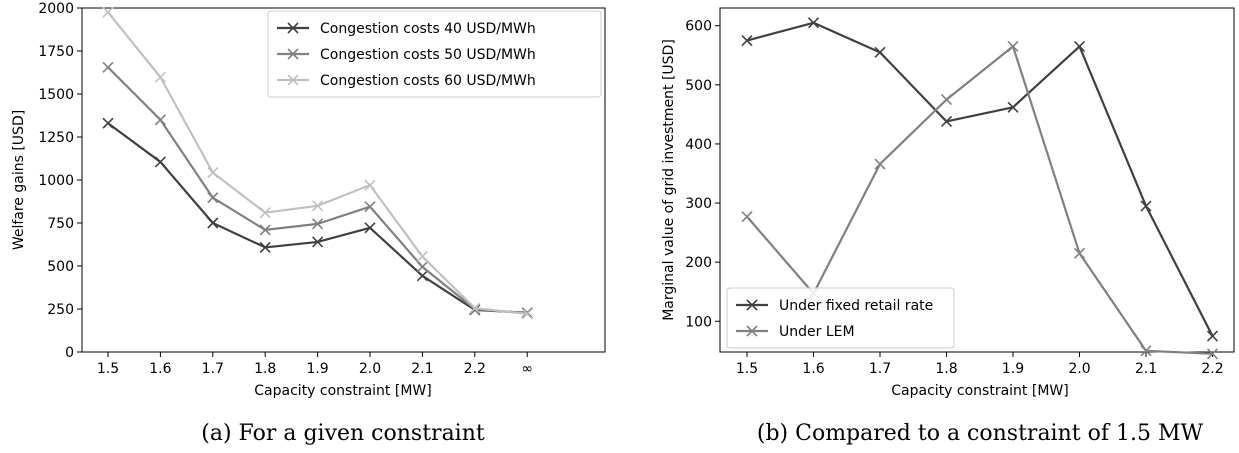 Image resolution: width=1239 pixels, height=453 pixels. I want to click on panel-a-legend-label: Congestion costs 50 USD/MWh, so click(428, 55).